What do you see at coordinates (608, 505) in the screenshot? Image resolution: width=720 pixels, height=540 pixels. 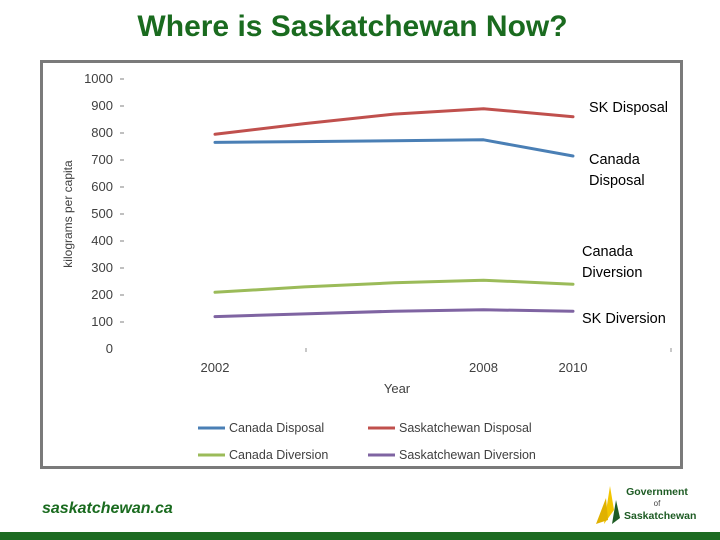 I see `government-logo-icon` at bounding box center [608, 505].